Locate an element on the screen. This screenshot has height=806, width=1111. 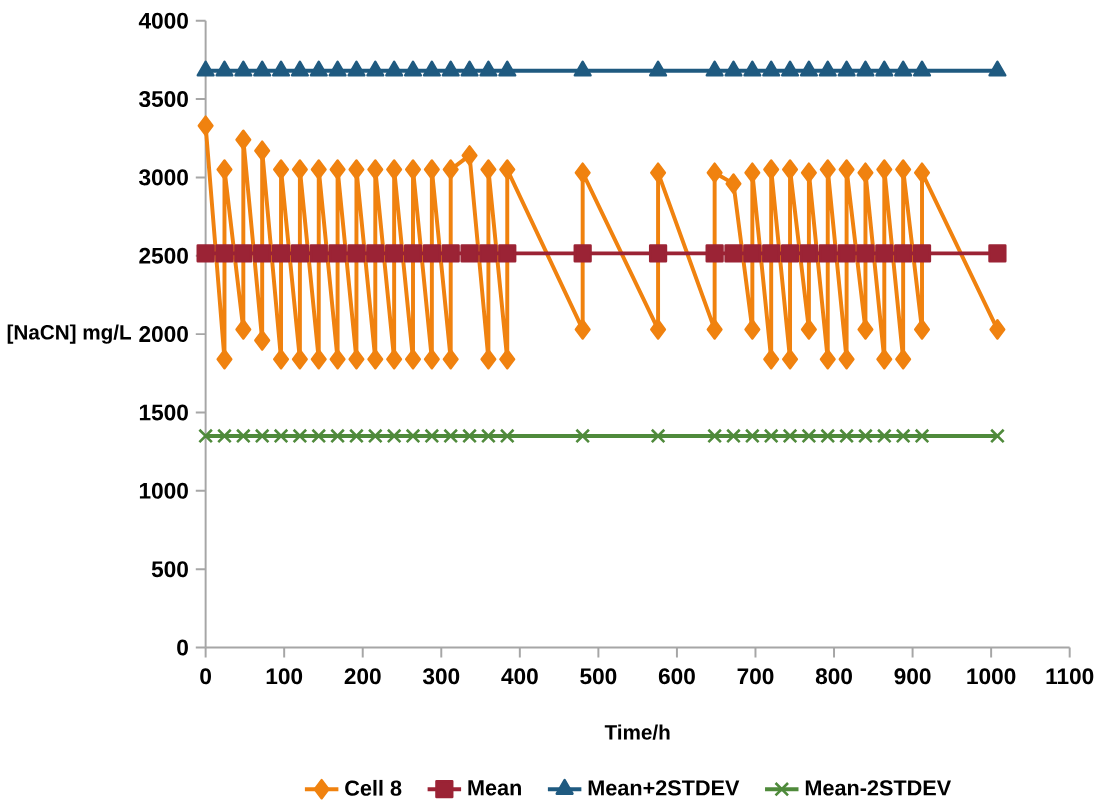
x-tick-label: 600 is located at coordinates (676, 676).